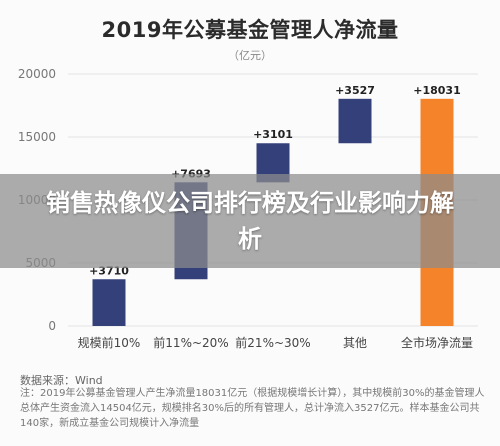 This screenshot has width=500, height=446. What do you see at coordinates (61, 380) in the screenshot?
I see `data-source: 数据来源：Wind` at bounding box center [61, 380].